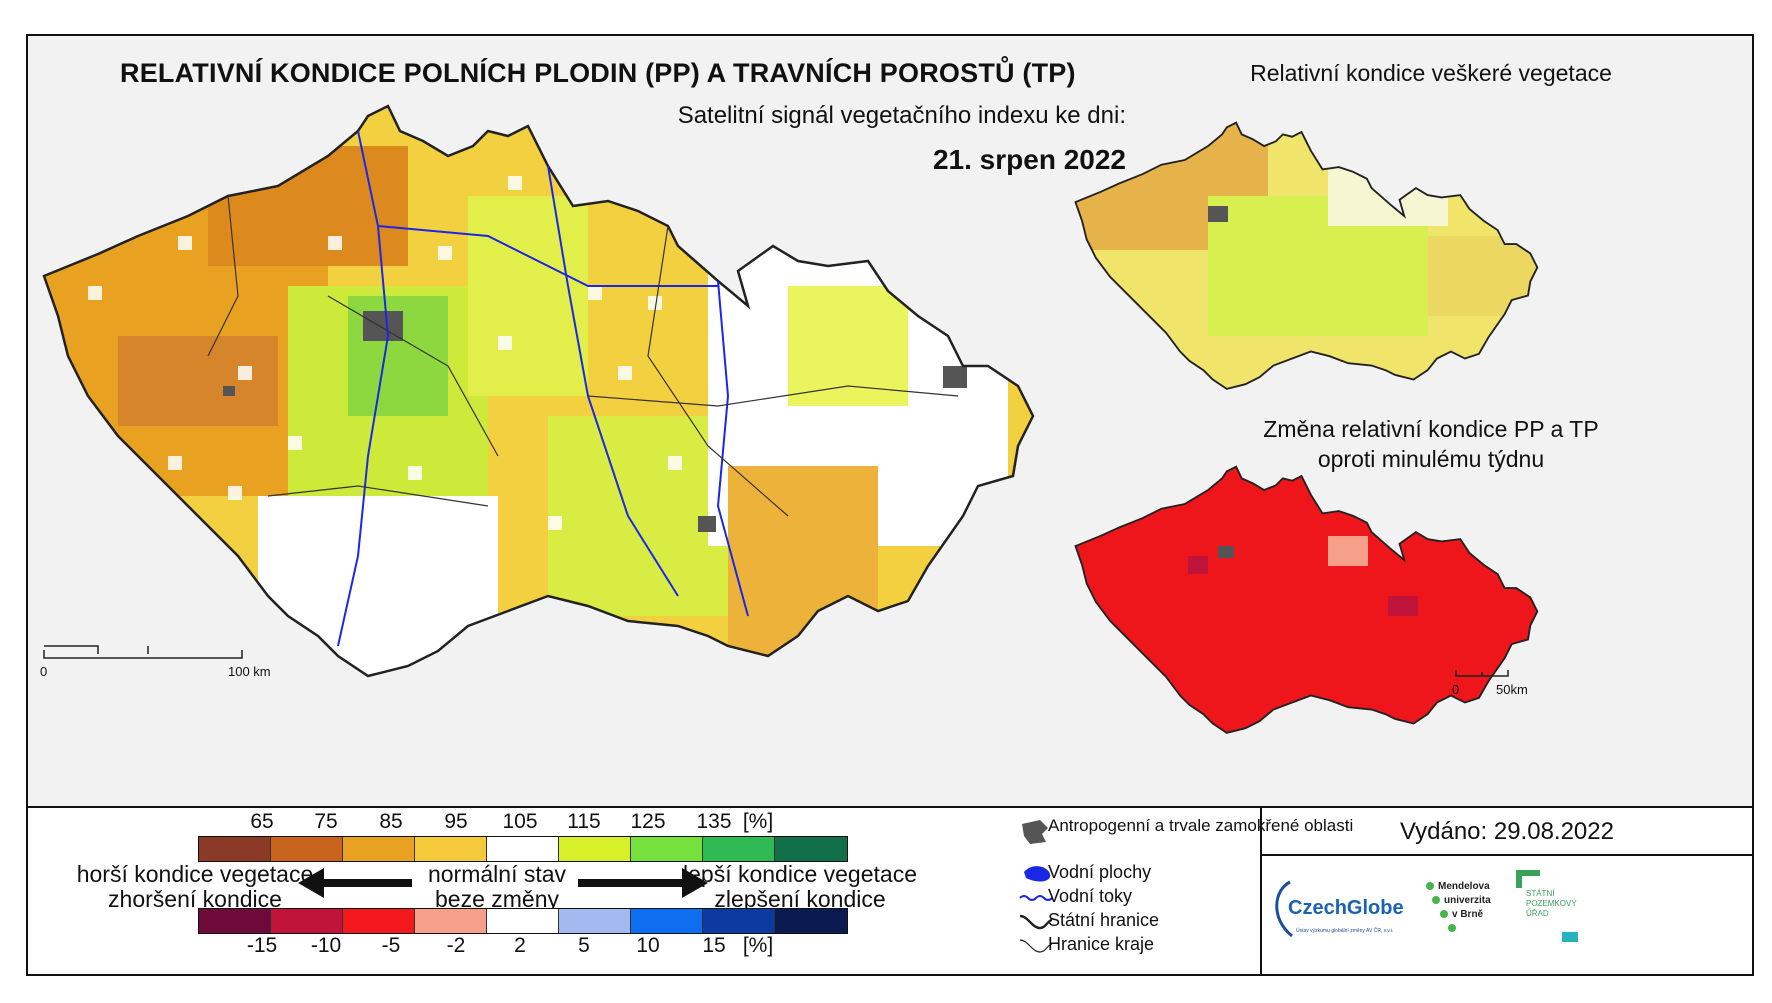 Image resolution: width=1772 pixels, height=1003 pixels. Describe the element at coordinates (584, 821) in the screenshot. I see `condition-tick: 115` at that location.